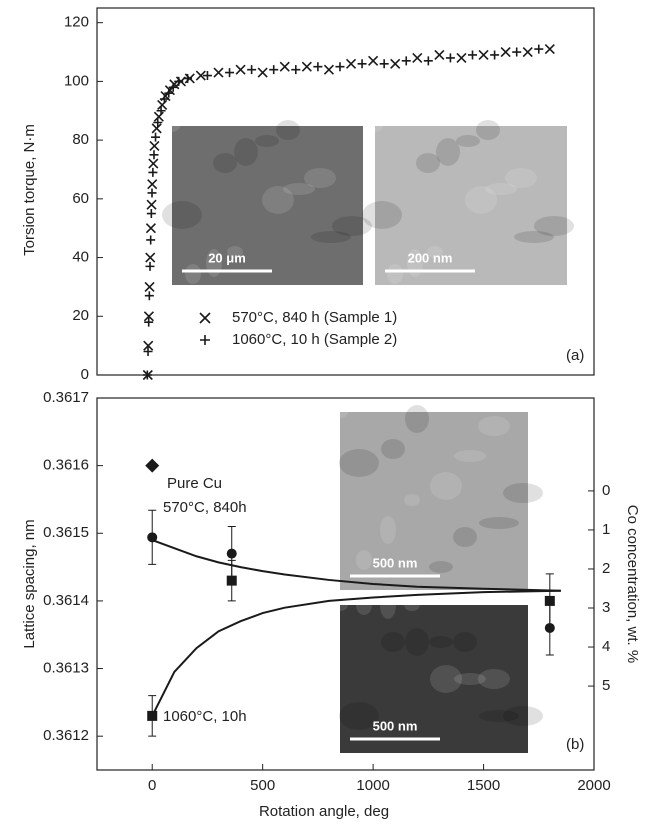 The width and height of the screenshot is (647, 830). I want to click on y2-tick-label: 4, so click(606, 646).